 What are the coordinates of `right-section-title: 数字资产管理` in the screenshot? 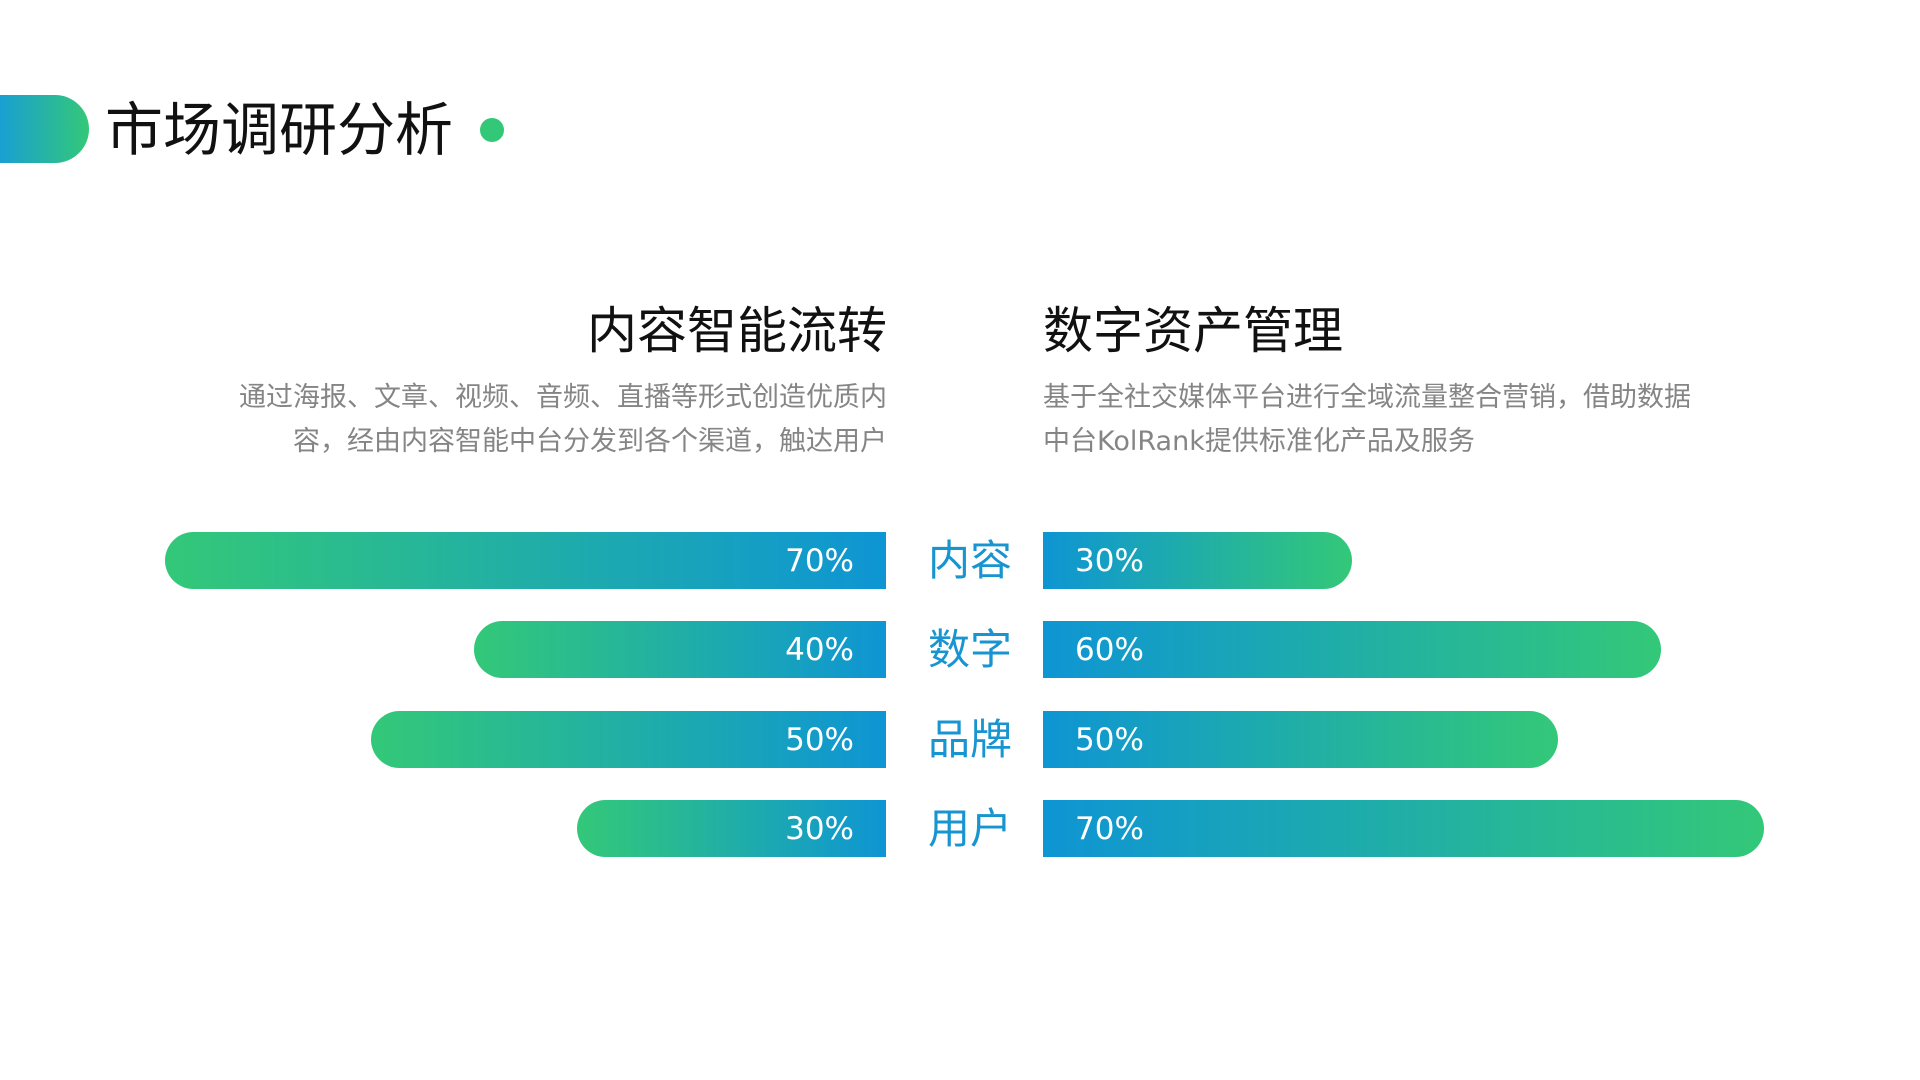 It's located at (1193, 331).